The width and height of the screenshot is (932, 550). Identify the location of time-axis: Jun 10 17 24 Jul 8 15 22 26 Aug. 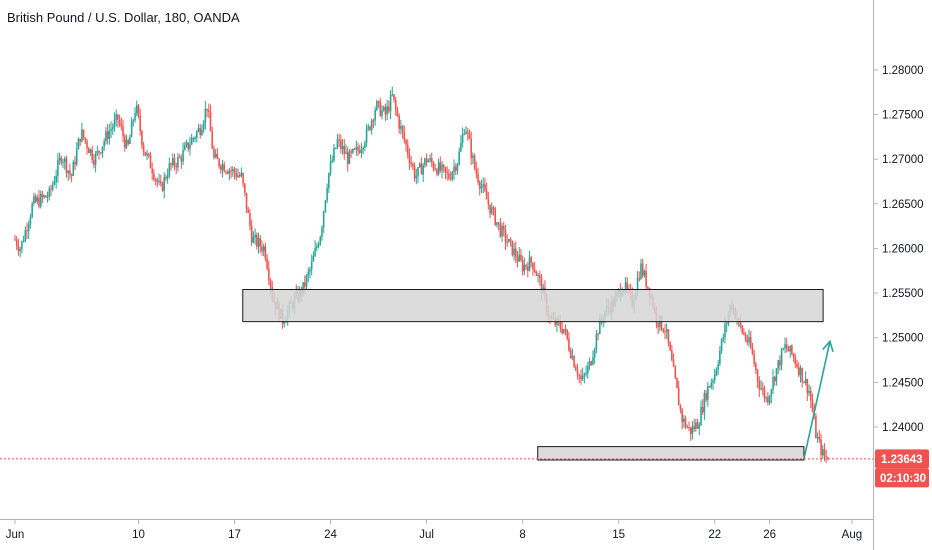
(434, 530).